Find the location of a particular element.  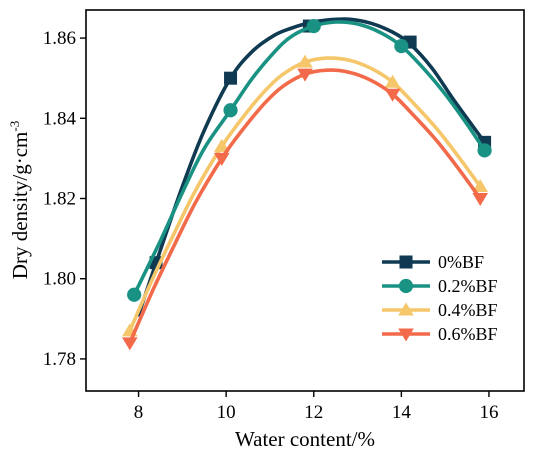

y-axis-title-superscript: -3 is located at coordinates (14, 126).